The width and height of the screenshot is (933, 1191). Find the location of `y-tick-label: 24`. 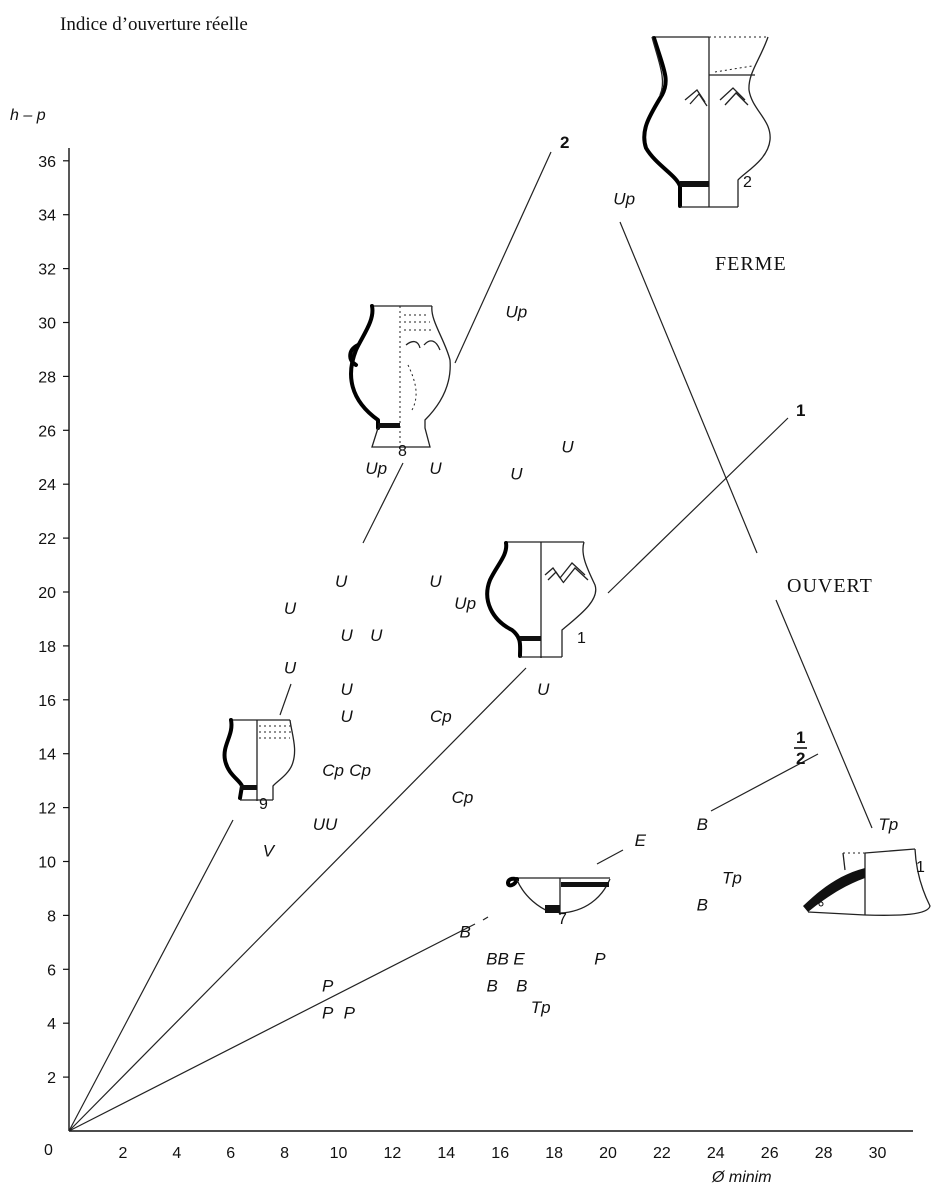

y-tick-label: 24 is located at coordinates (47, 485).